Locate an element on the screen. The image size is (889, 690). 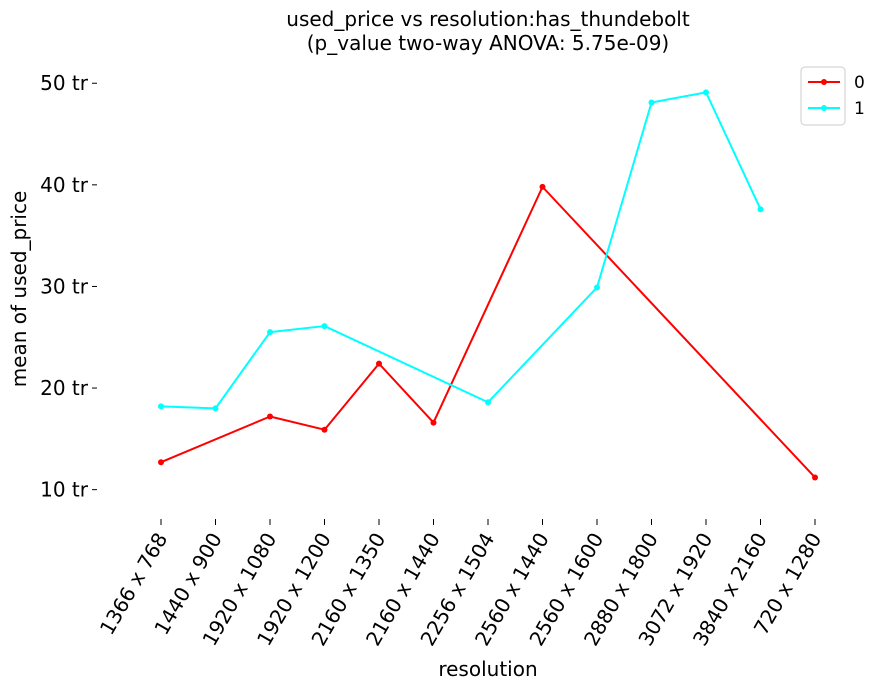
x-axis-label: resolution is located at coordinates (487, 669).